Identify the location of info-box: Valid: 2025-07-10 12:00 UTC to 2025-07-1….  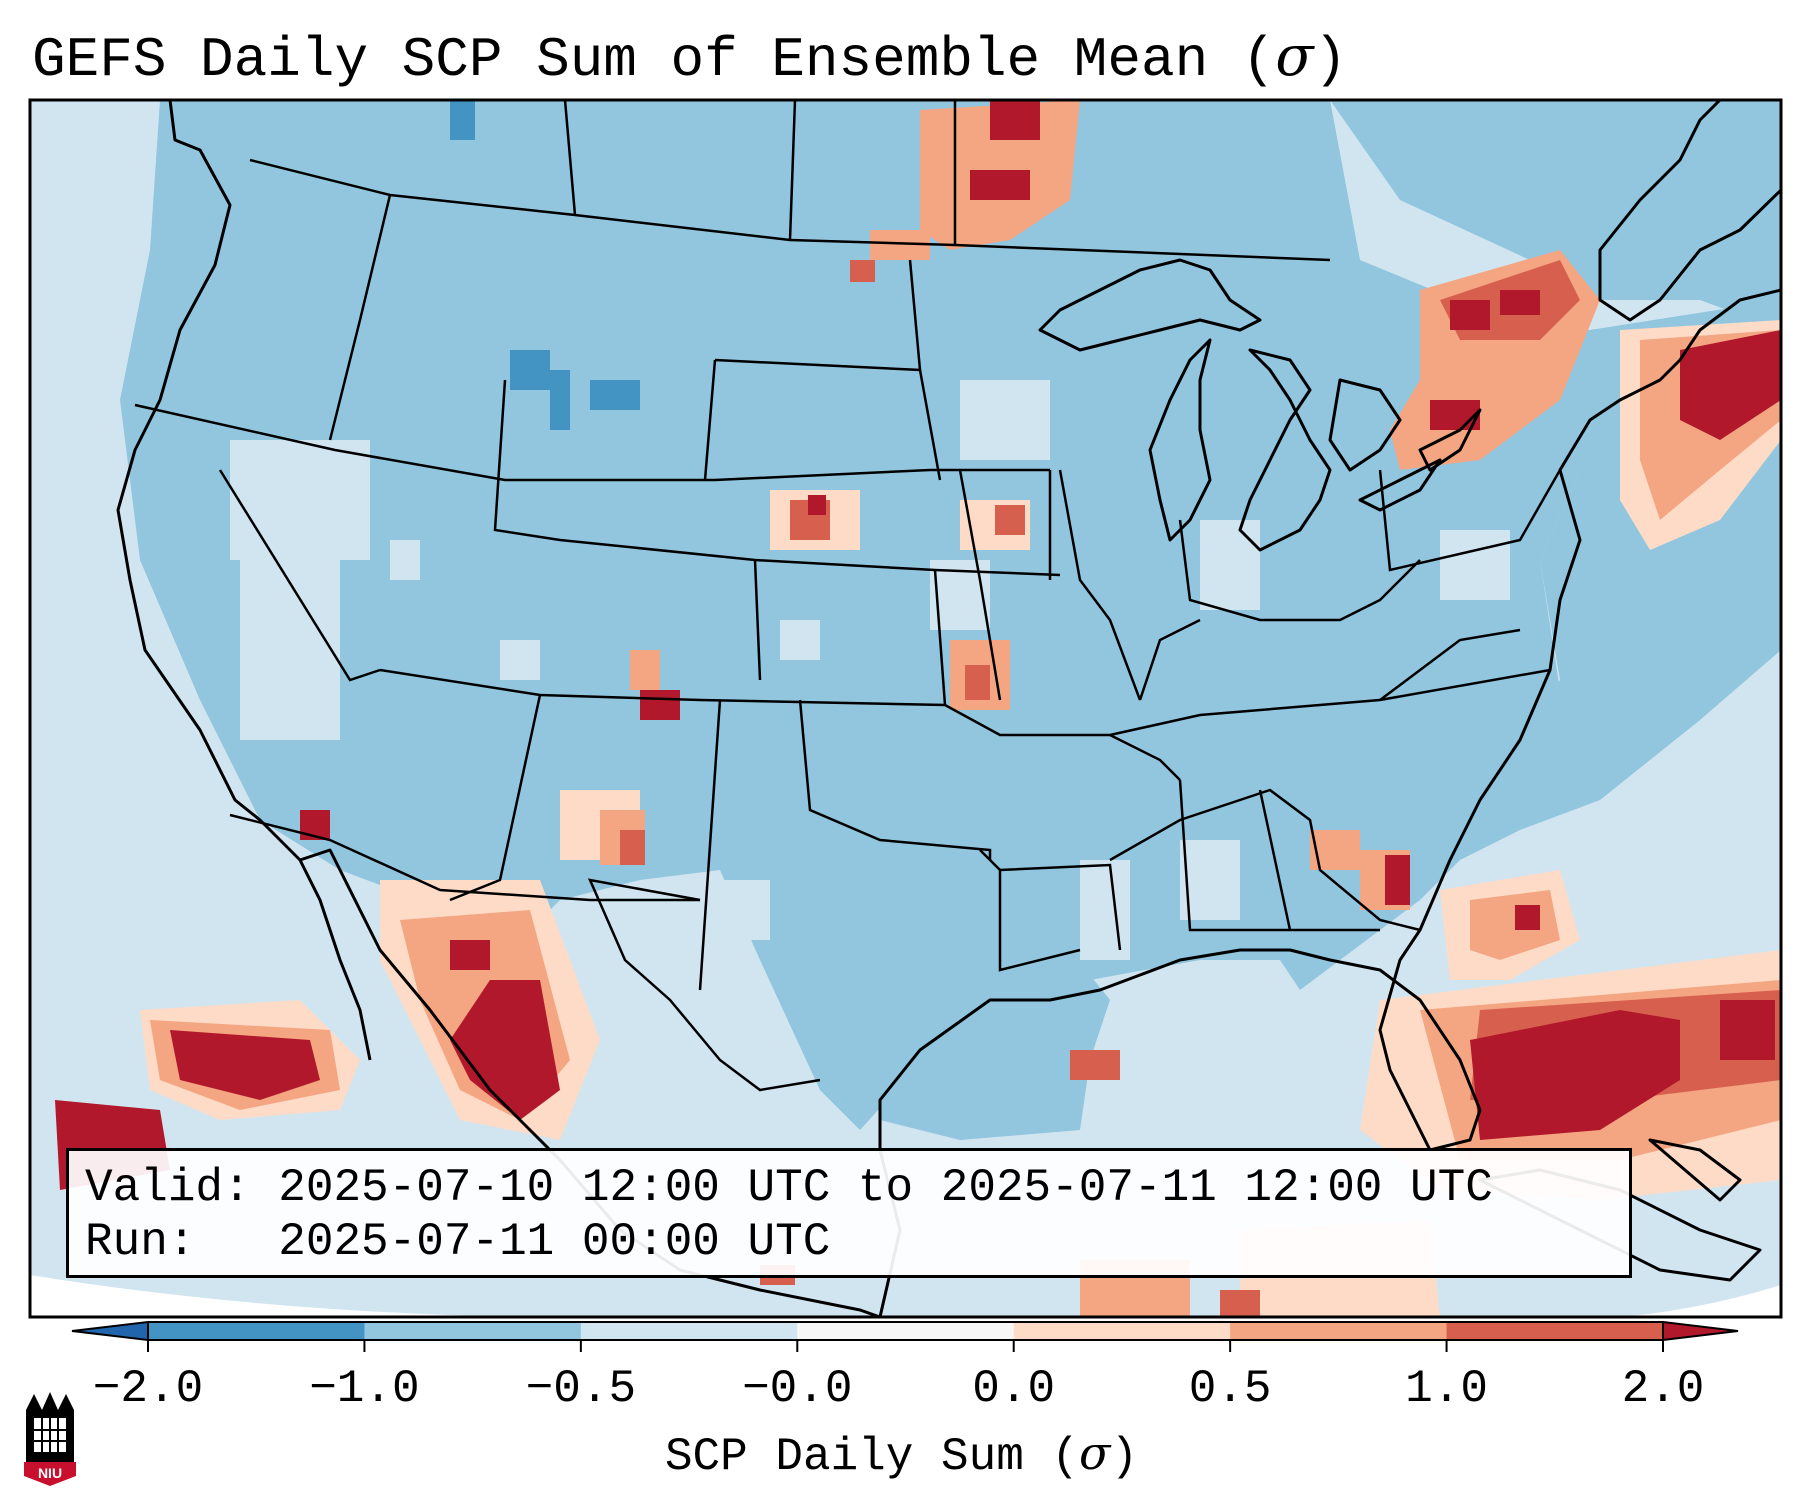
(849, 1213).